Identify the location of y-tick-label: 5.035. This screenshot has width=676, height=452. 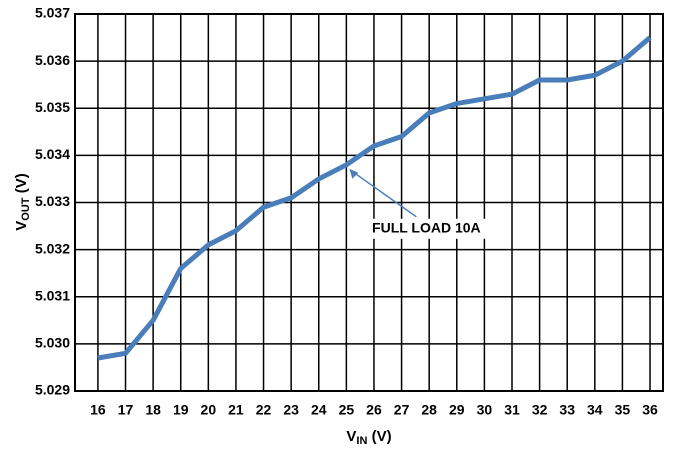
(52, 107).